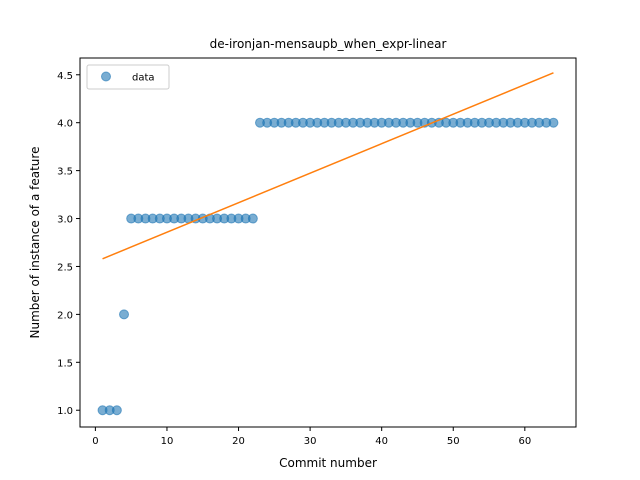  I want to click on legend: data, so click(128, 77).